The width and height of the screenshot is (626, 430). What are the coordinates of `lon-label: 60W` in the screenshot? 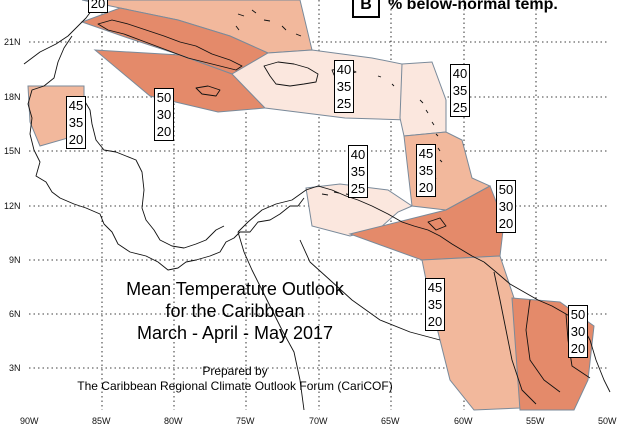 It's located at (463, 421).